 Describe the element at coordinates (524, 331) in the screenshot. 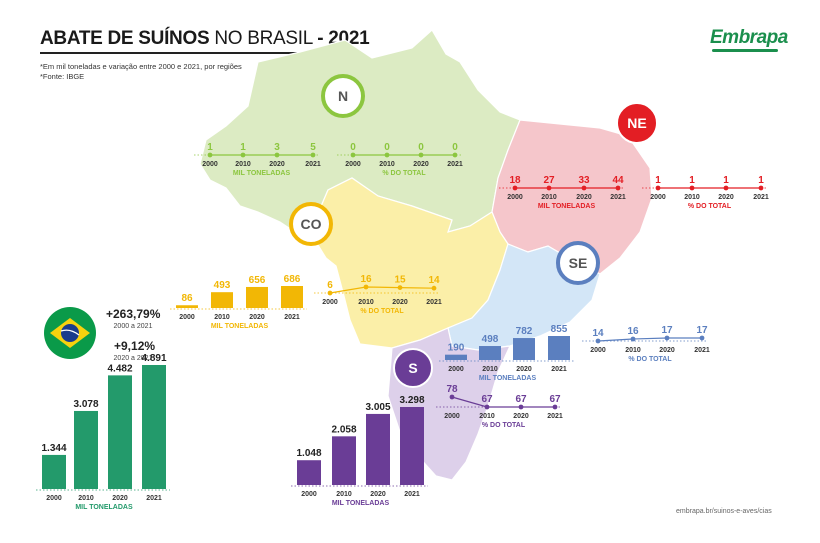

I see `southeast-tonnes-value-2020: 782` at that location.